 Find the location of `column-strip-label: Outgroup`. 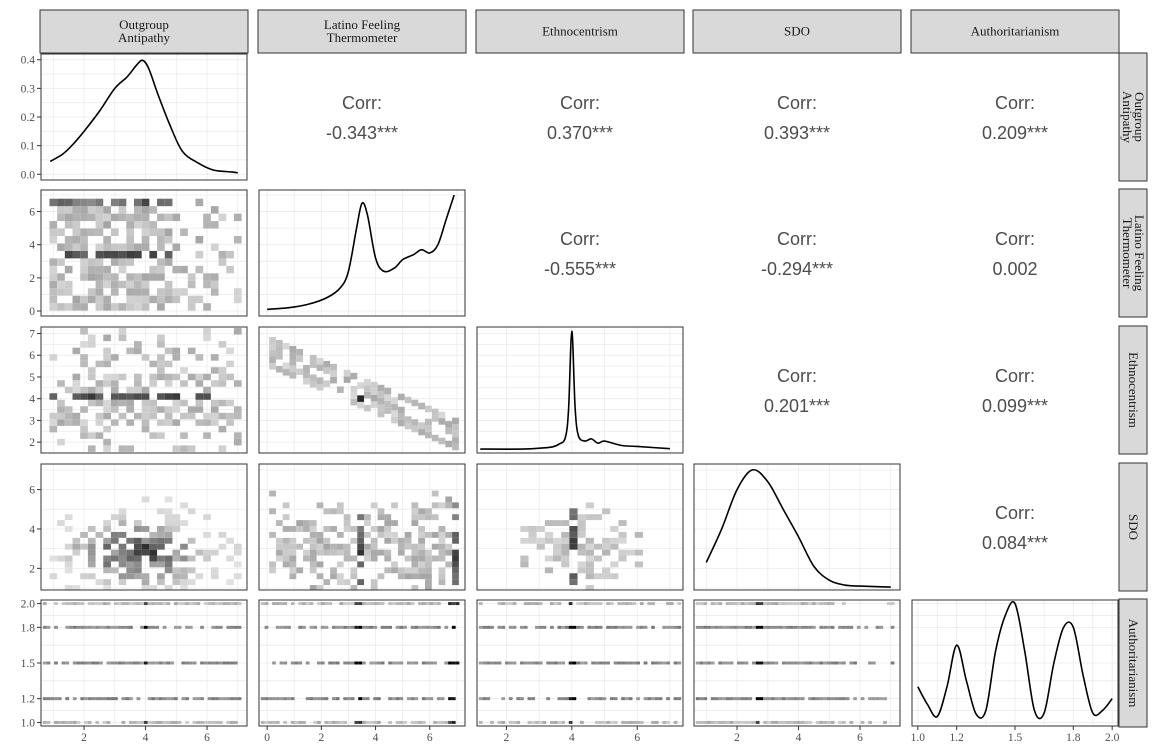

column-strip-label: Outgroup is located at coordinates (144, 24).